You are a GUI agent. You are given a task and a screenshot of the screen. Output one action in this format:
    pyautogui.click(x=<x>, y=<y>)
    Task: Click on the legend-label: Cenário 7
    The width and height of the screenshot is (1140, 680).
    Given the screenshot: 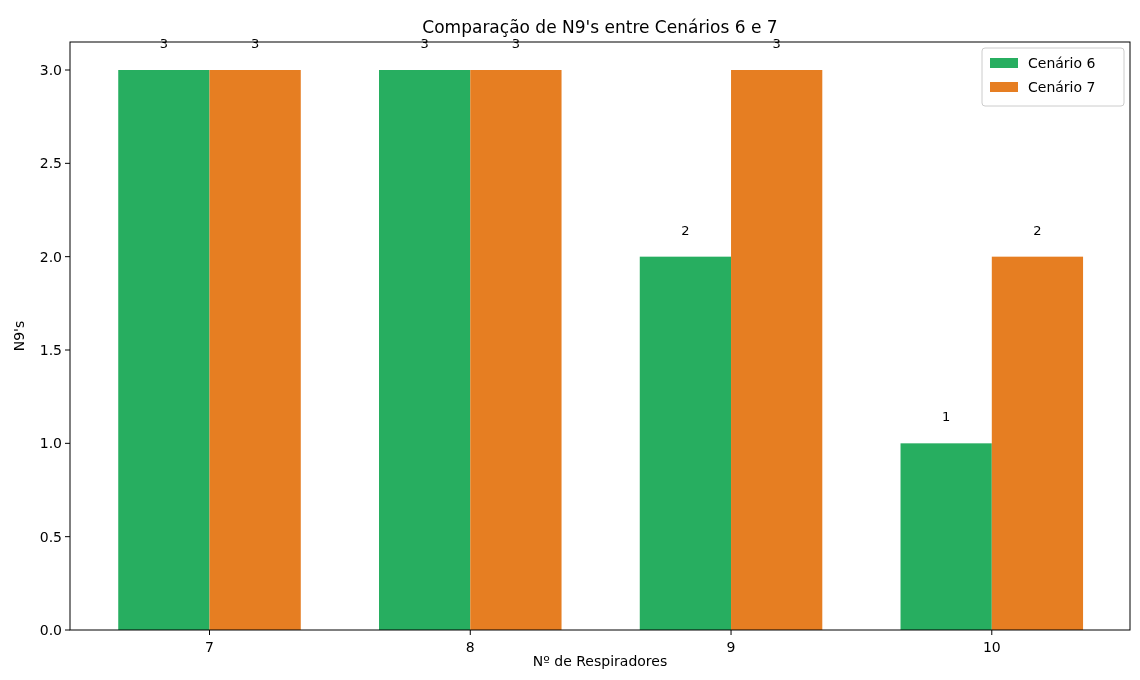 What is the action you would take?
    pyautogui.click(x=1062, y=86)
    